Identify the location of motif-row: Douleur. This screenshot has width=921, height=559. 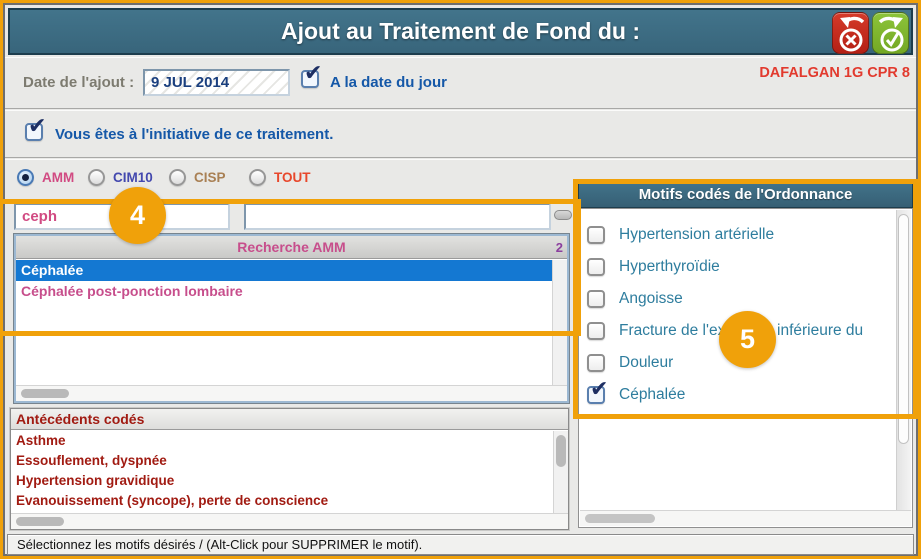
(736, 363).